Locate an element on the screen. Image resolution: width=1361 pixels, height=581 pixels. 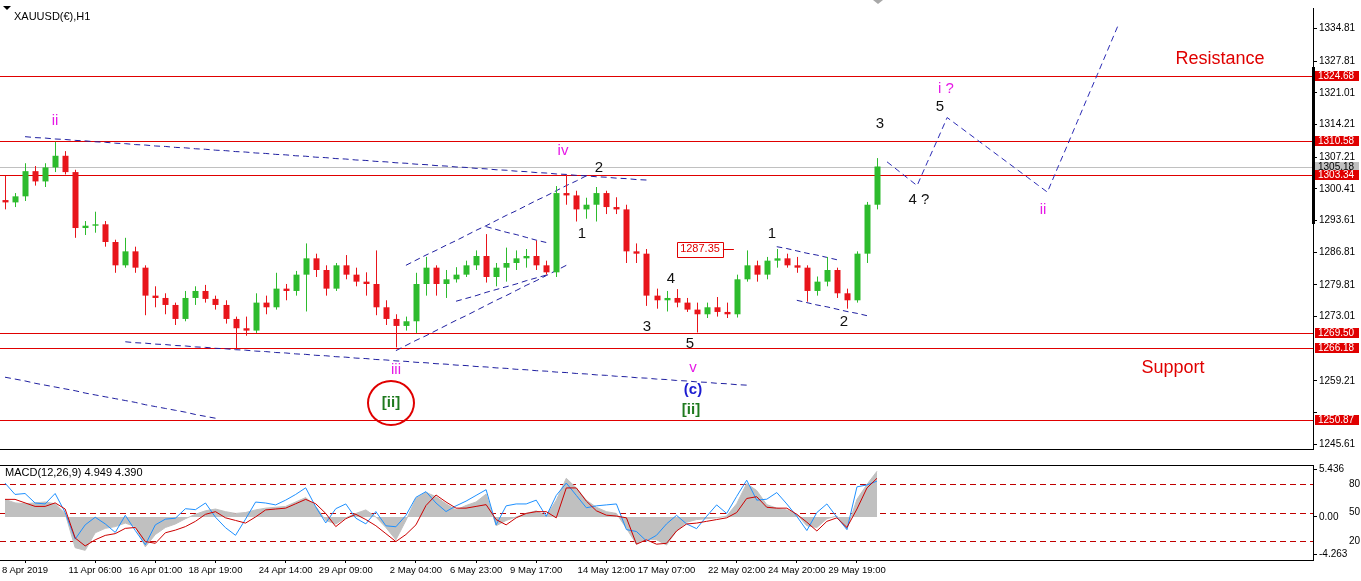
y-tick-label: 5.436 is located at coordinates (1332, 468).